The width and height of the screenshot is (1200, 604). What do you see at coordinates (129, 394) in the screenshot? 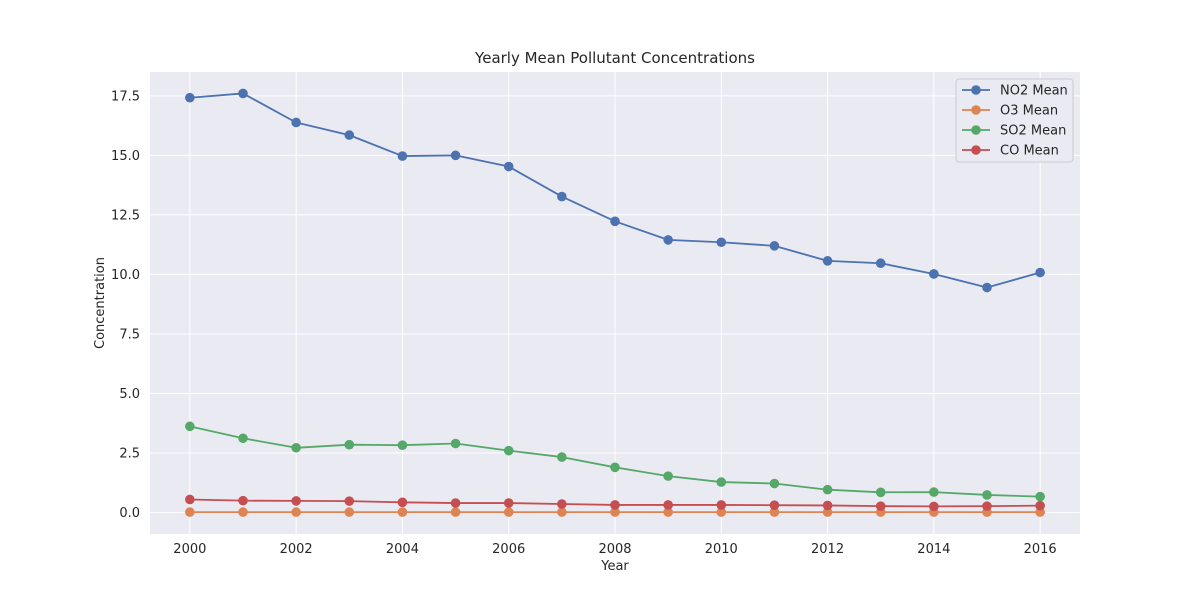
I see `y-tick-label: 5.0` at bounding box center [129, 394].